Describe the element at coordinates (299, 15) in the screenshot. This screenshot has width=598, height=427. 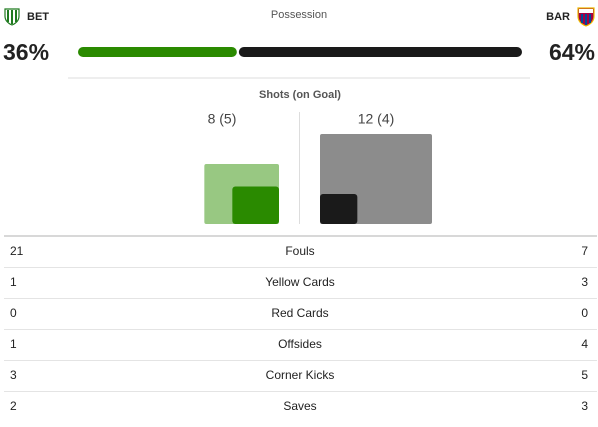
I see `possession-title: Possession` at that location.